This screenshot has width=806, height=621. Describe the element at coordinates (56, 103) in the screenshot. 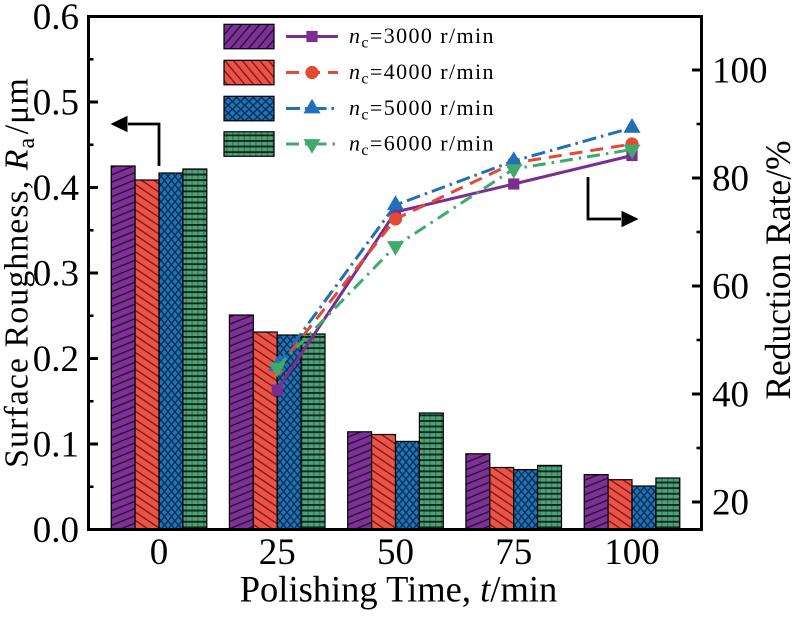

I see `svg-text: 0.5` at that location.